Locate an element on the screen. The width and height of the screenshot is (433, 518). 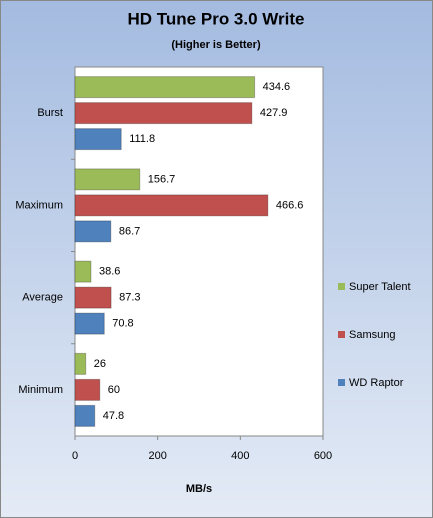
x-axis-title: MB/s is located at coordinates (199, 489).